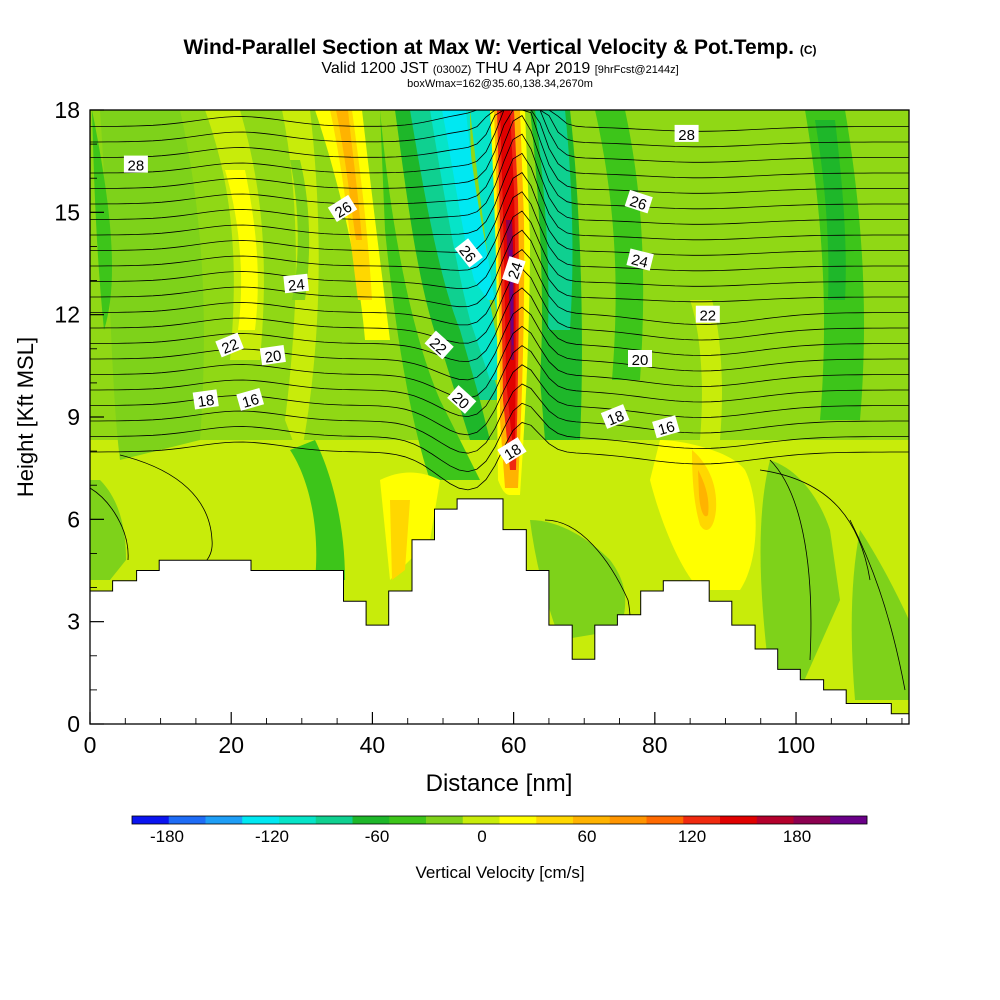  I want to click on colorbar, so click(499, 820).